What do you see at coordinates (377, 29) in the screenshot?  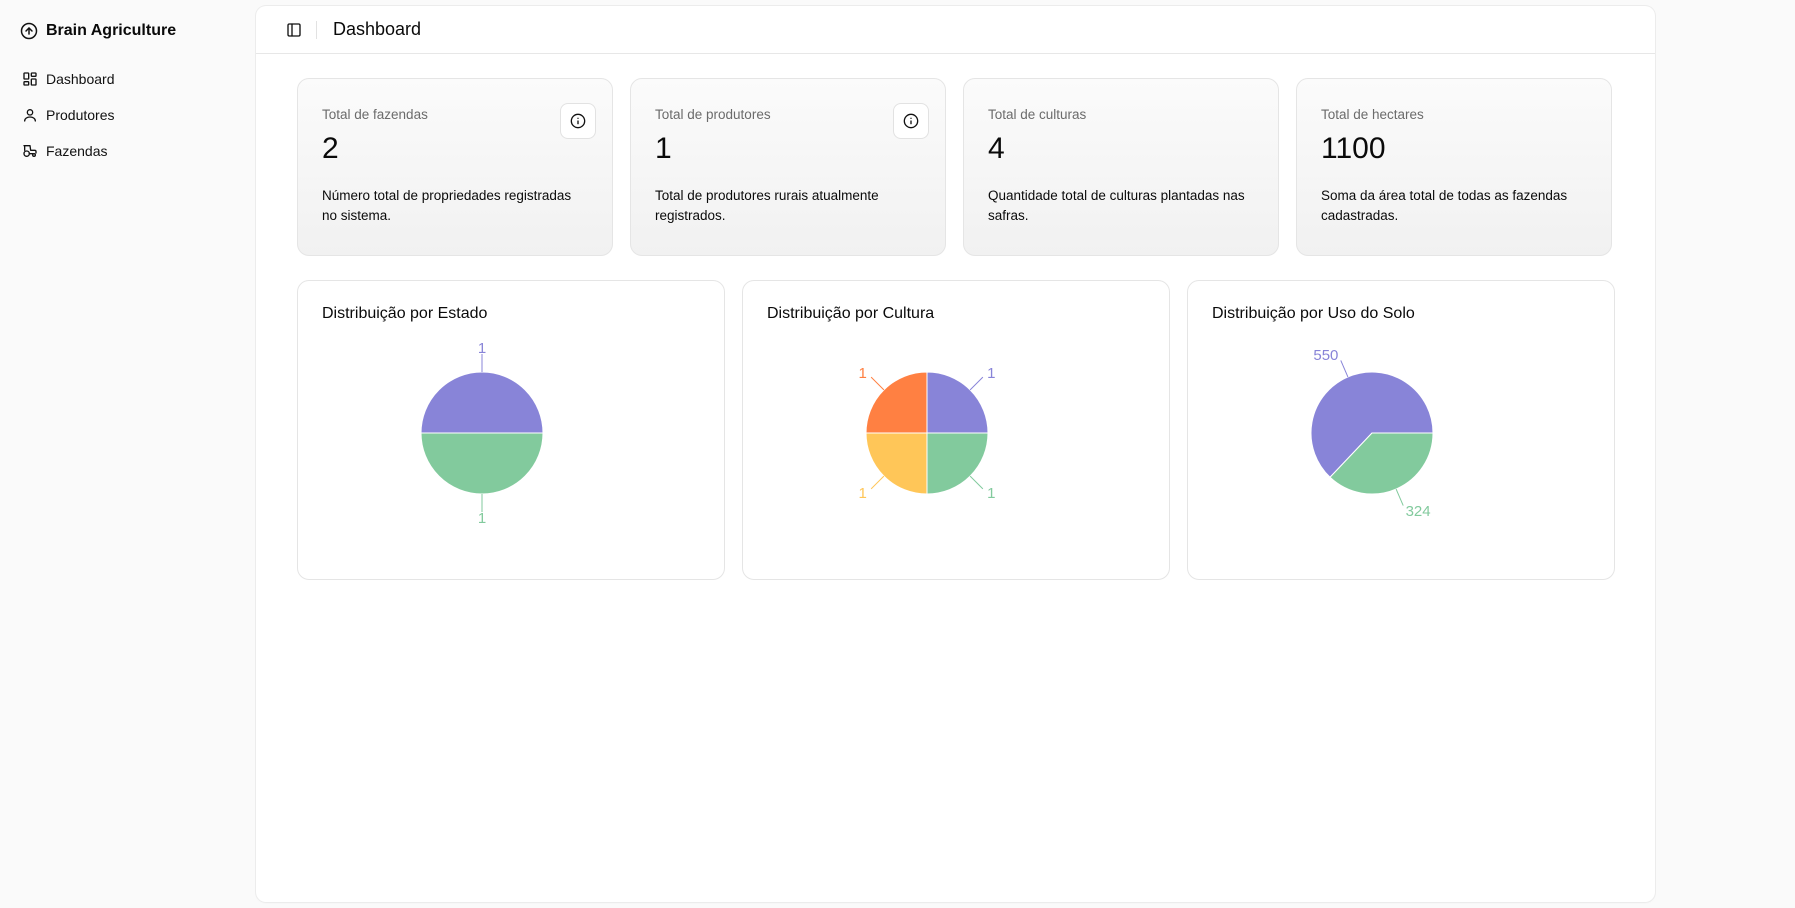 I see `page-title: Dashboard` at bounding box center [377, 29].